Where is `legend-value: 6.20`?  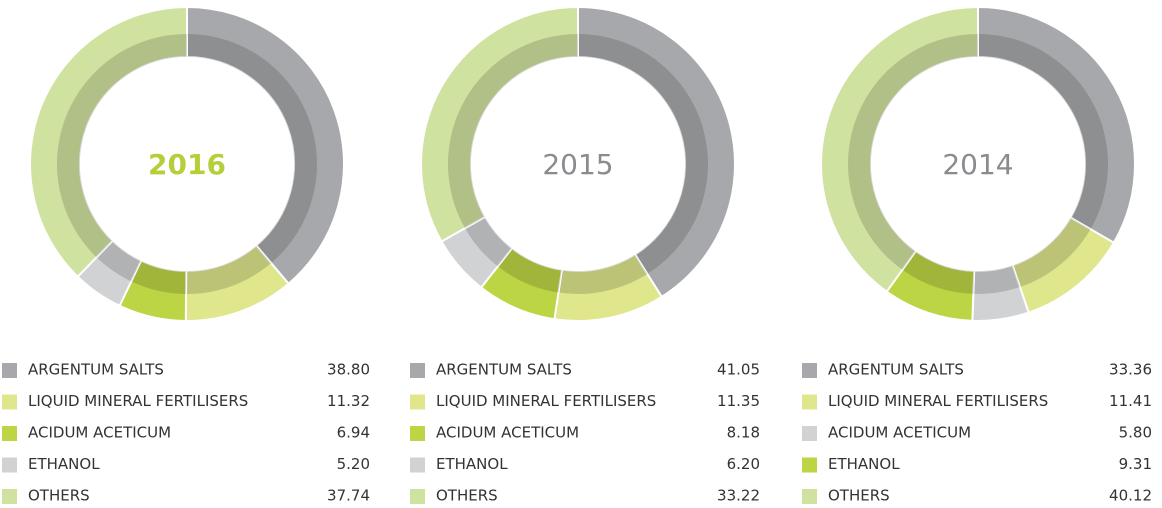
legend-value: 6.20 is located at coordinates (743, 464).